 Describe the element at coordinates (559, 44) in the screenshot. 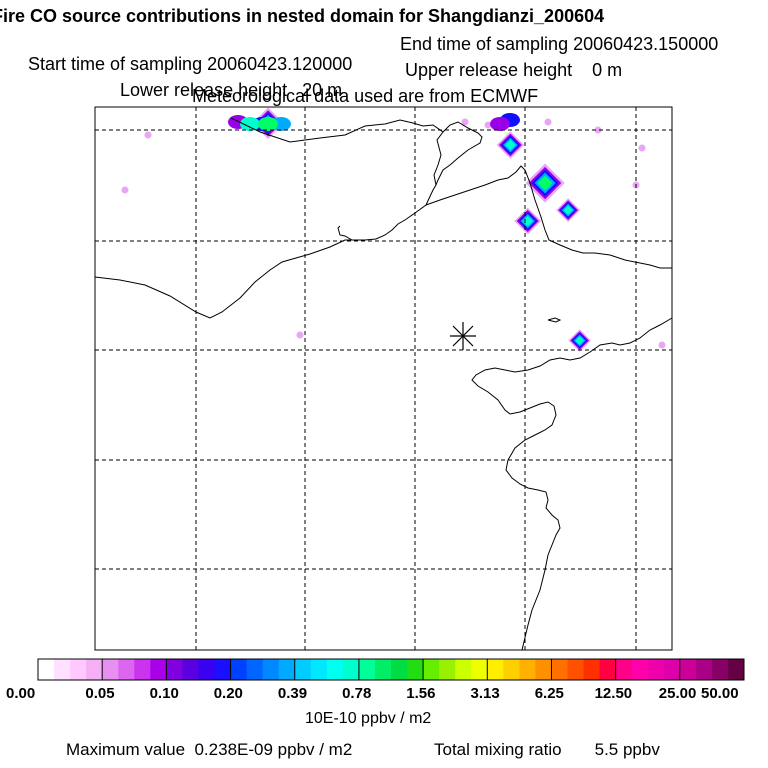

I see `end-time-label: End time of sampling 20060423.150000` at that location.